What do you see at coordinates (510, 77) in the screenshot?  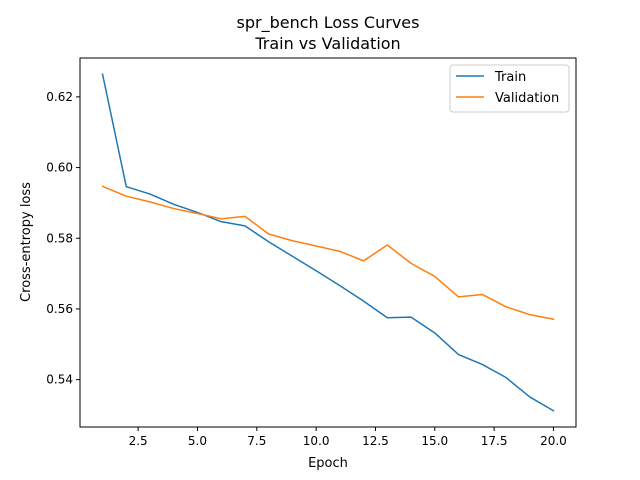 I see `legend-label-train: Train` at bounding box center [510, 77].